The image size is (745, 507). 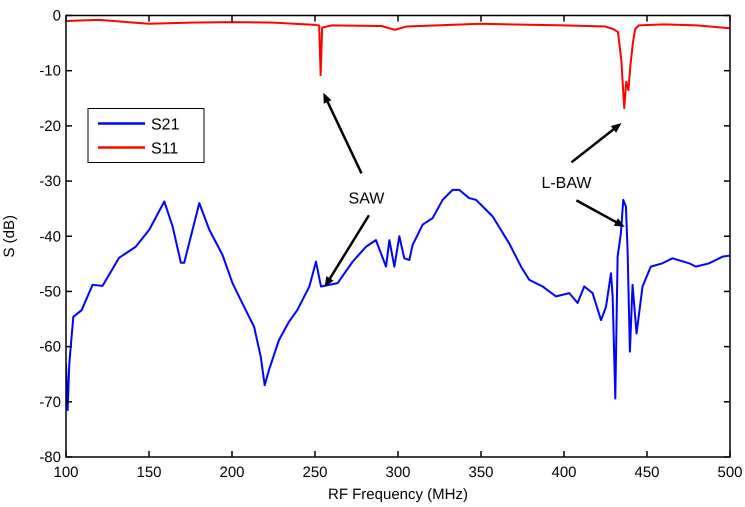 I want to click on x-tick-label: 450, so click(x=647, y=472).